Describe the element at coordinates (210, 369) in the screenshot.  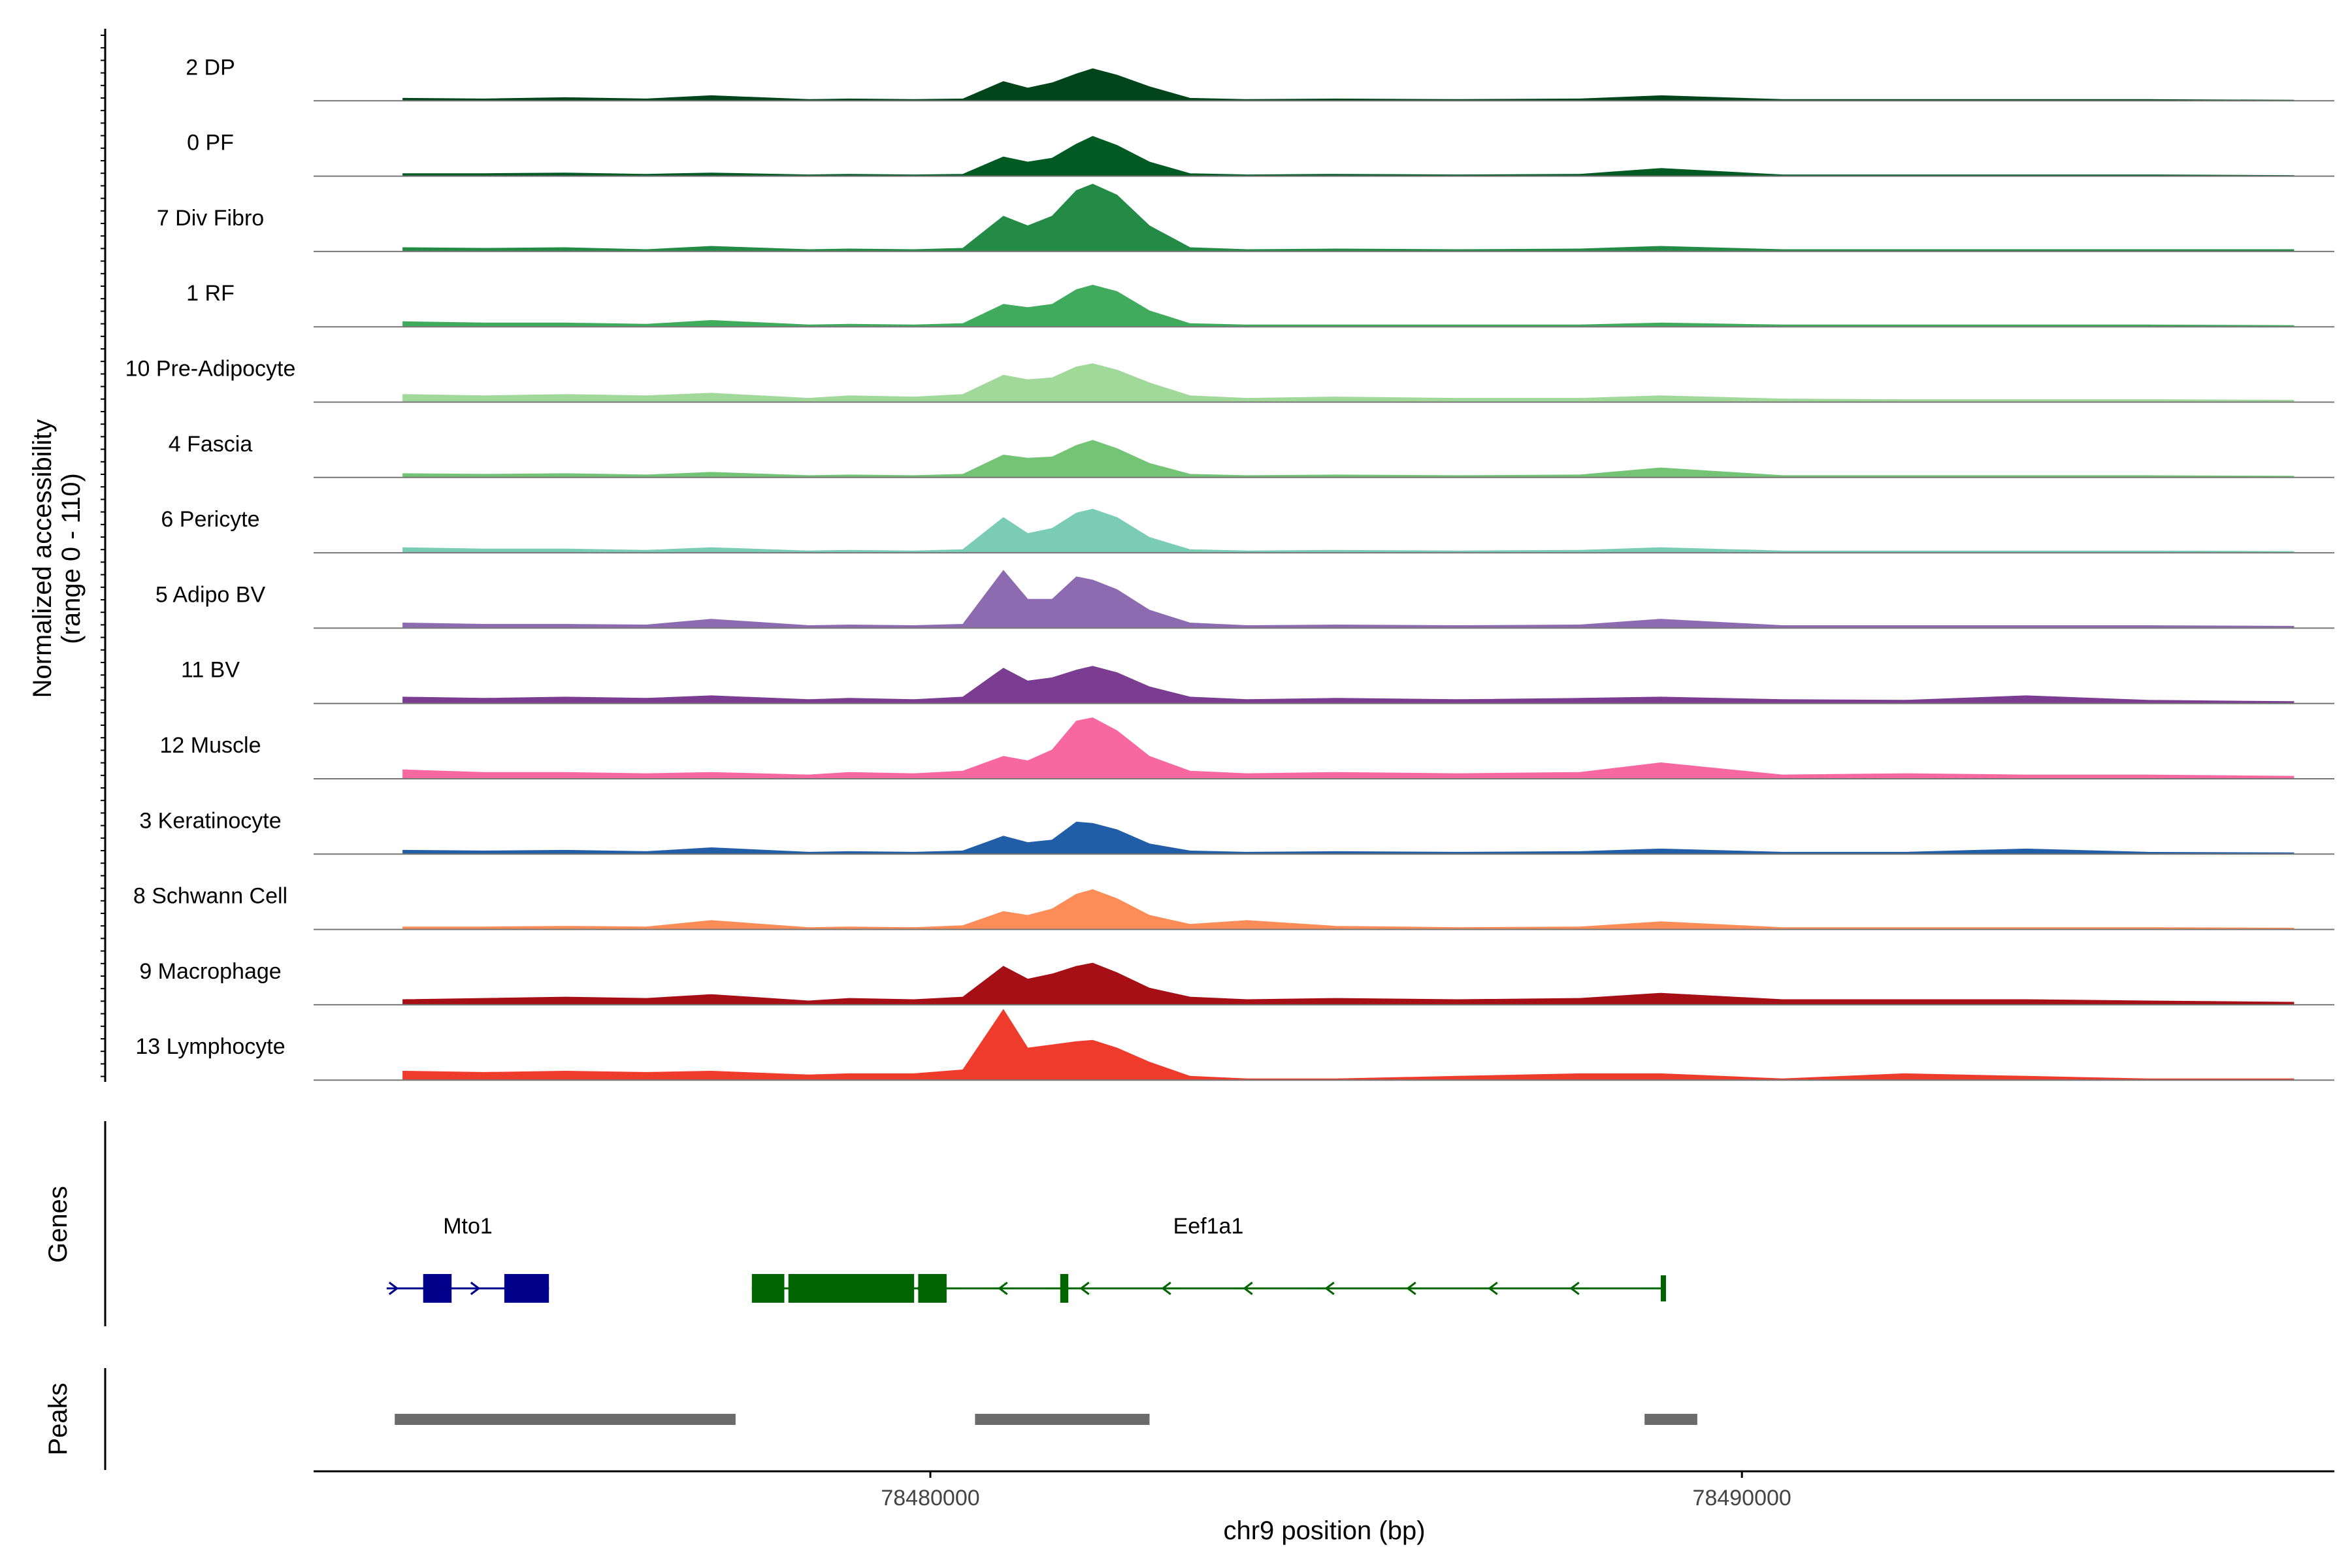
I see `track-label: 10 Pre-Adipocyte` at that location.